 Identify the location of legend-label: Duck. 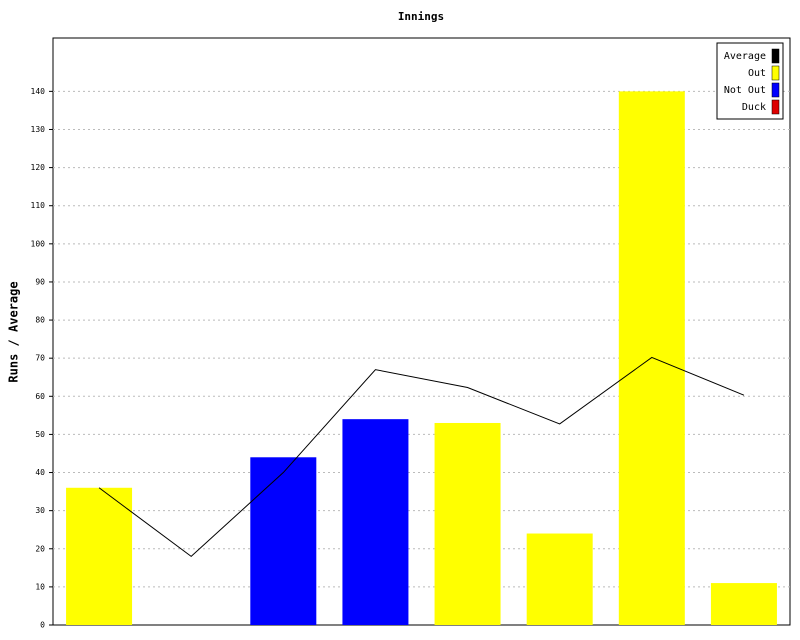
(754, 107).